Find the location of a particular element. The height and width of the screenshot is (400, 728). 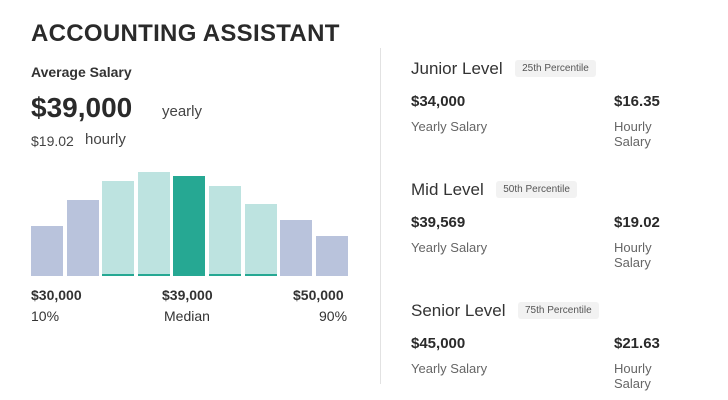

high-salary-value: $50,000 is located at coordinates (318, 295).